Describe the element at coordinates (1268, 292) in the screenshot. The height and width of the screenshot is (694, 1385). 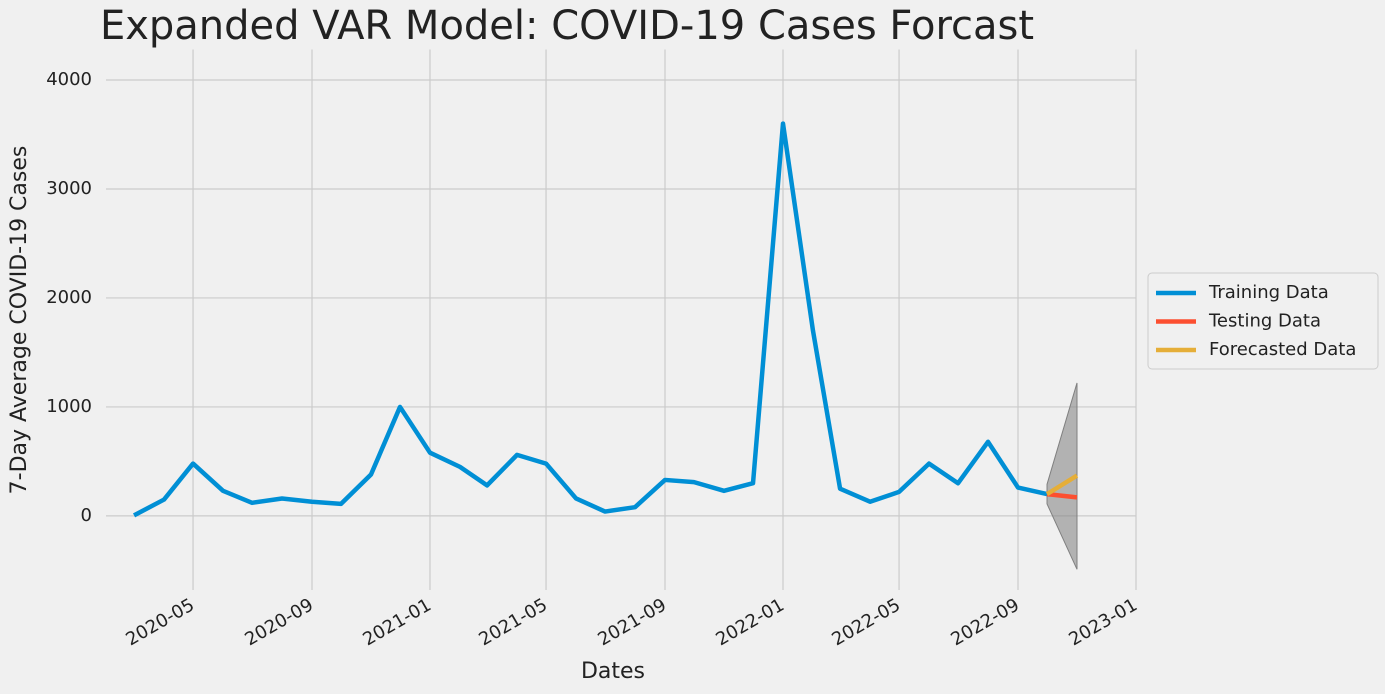
I see `legend-label: Training Data` at that location.